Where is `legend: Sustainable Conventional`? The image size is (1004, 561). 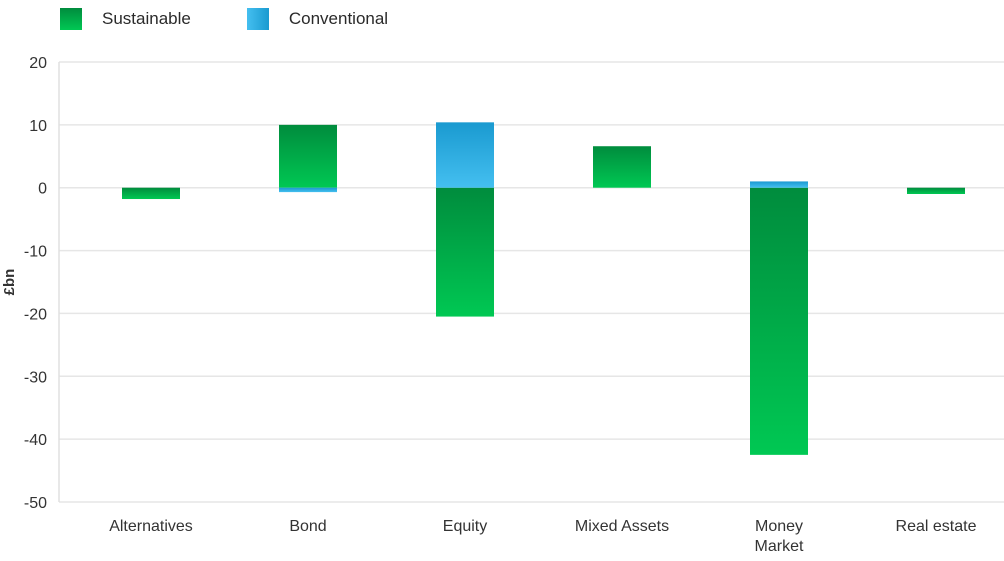
legend: Sustainable Conventional is located at coordinates (224, 19).